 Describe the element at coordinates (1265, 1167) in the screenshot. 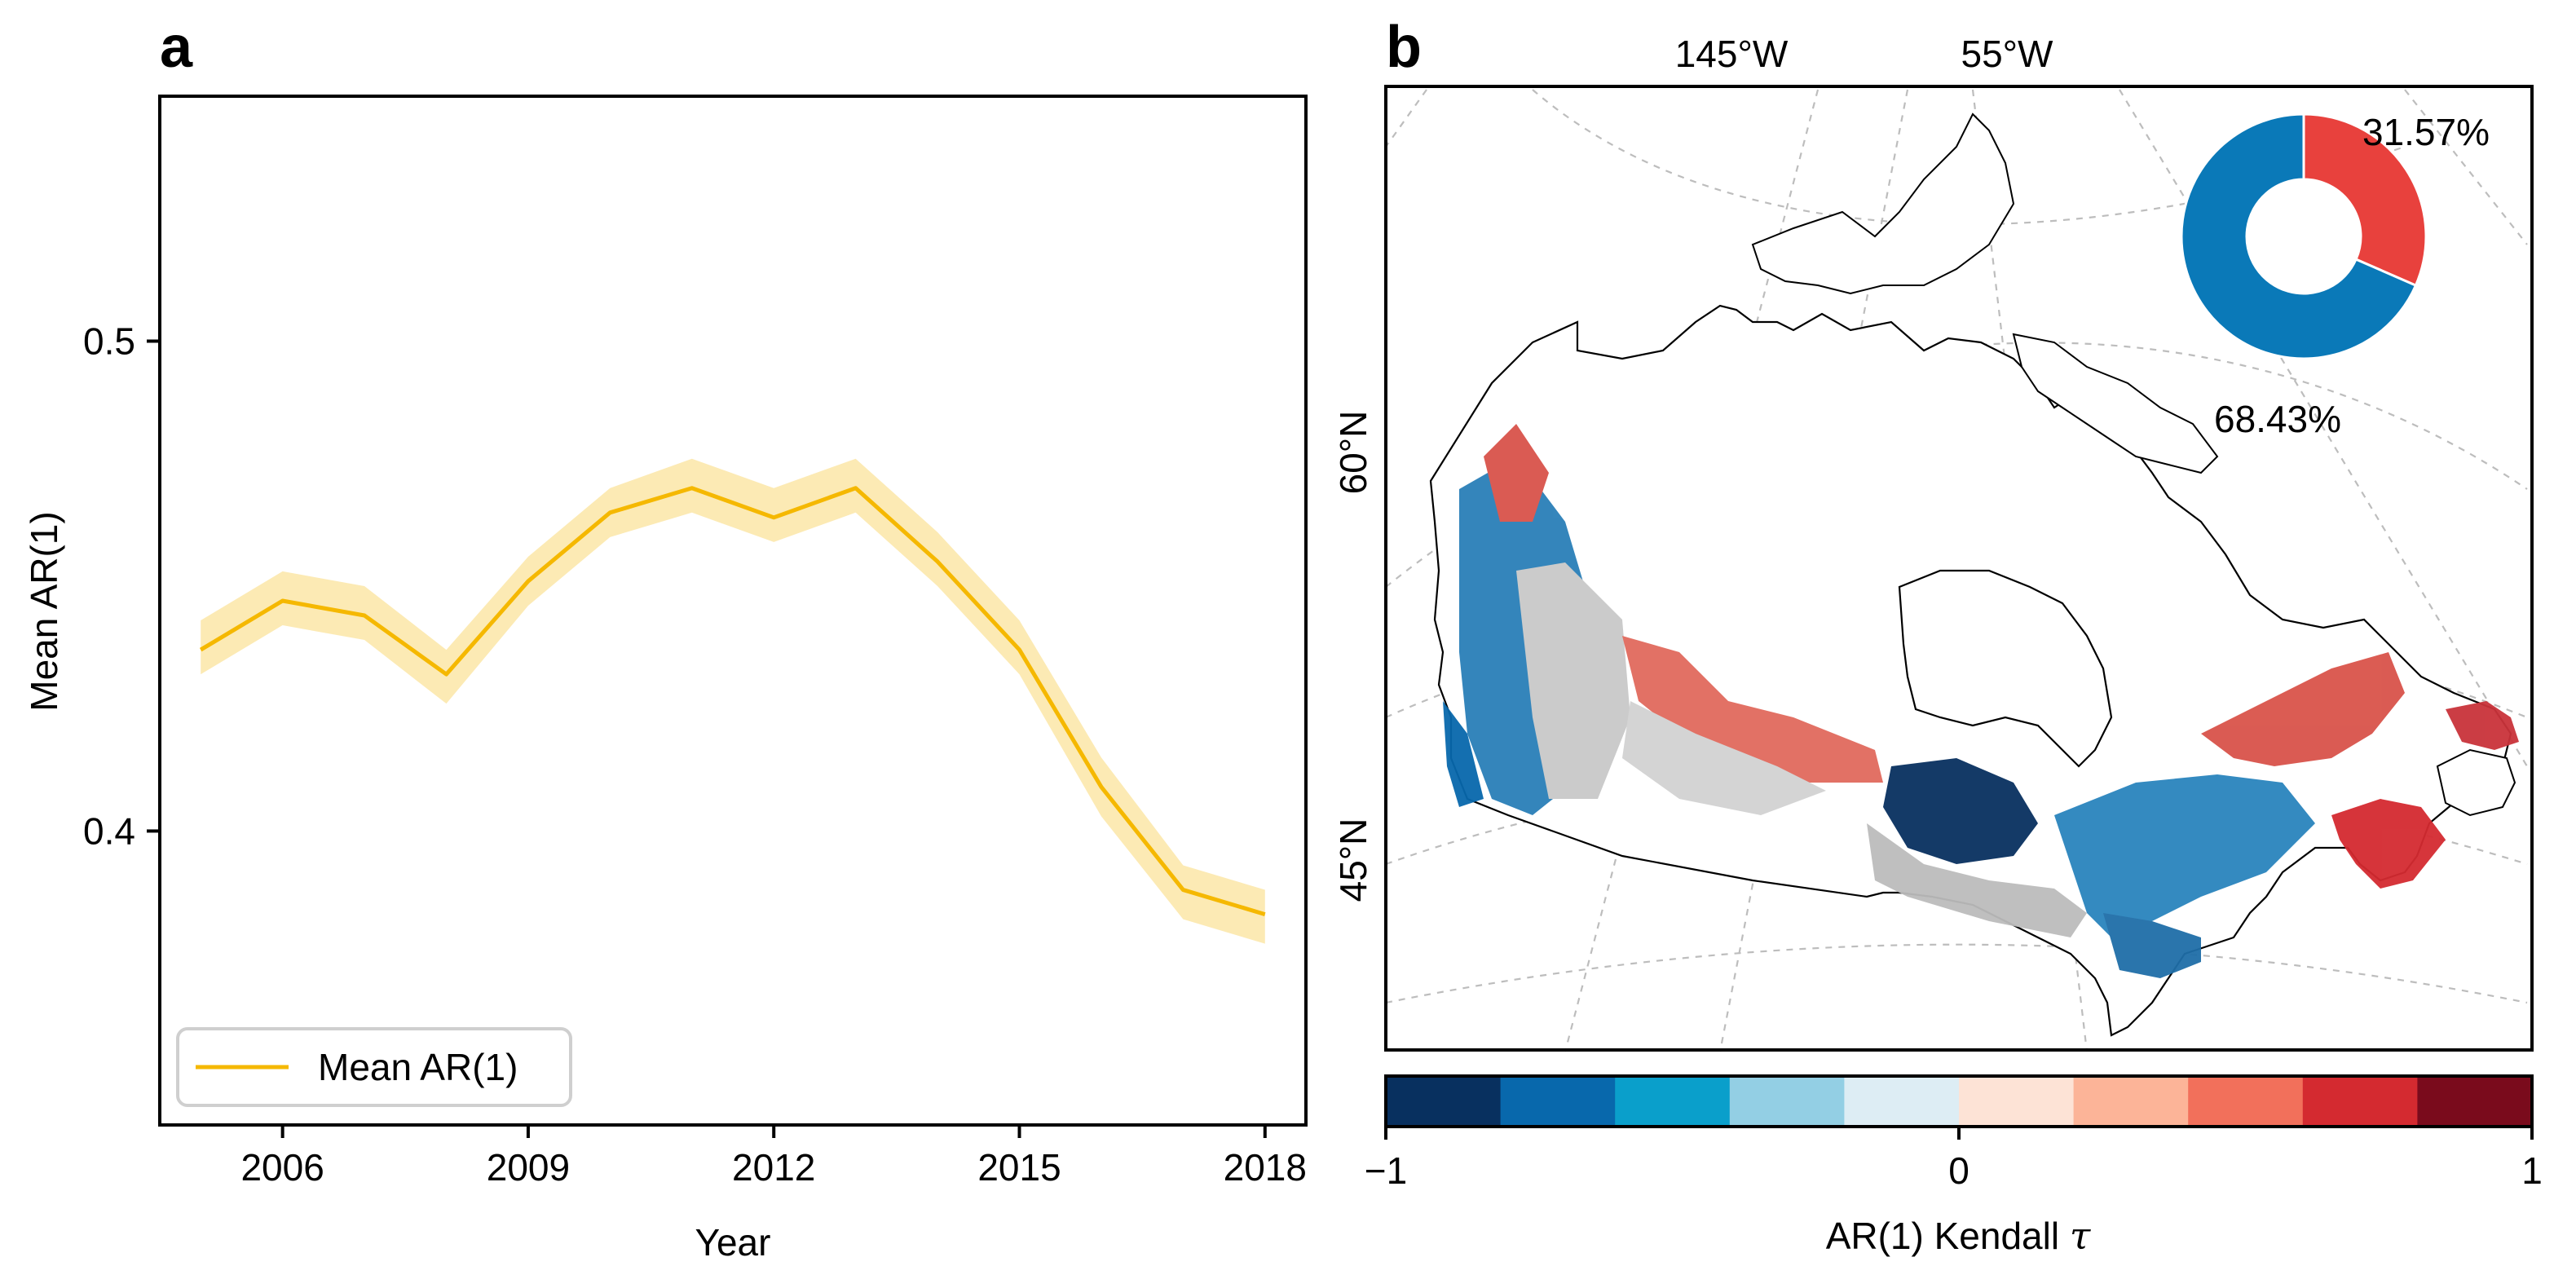

I see `x-tick-label: 2018` at that location.